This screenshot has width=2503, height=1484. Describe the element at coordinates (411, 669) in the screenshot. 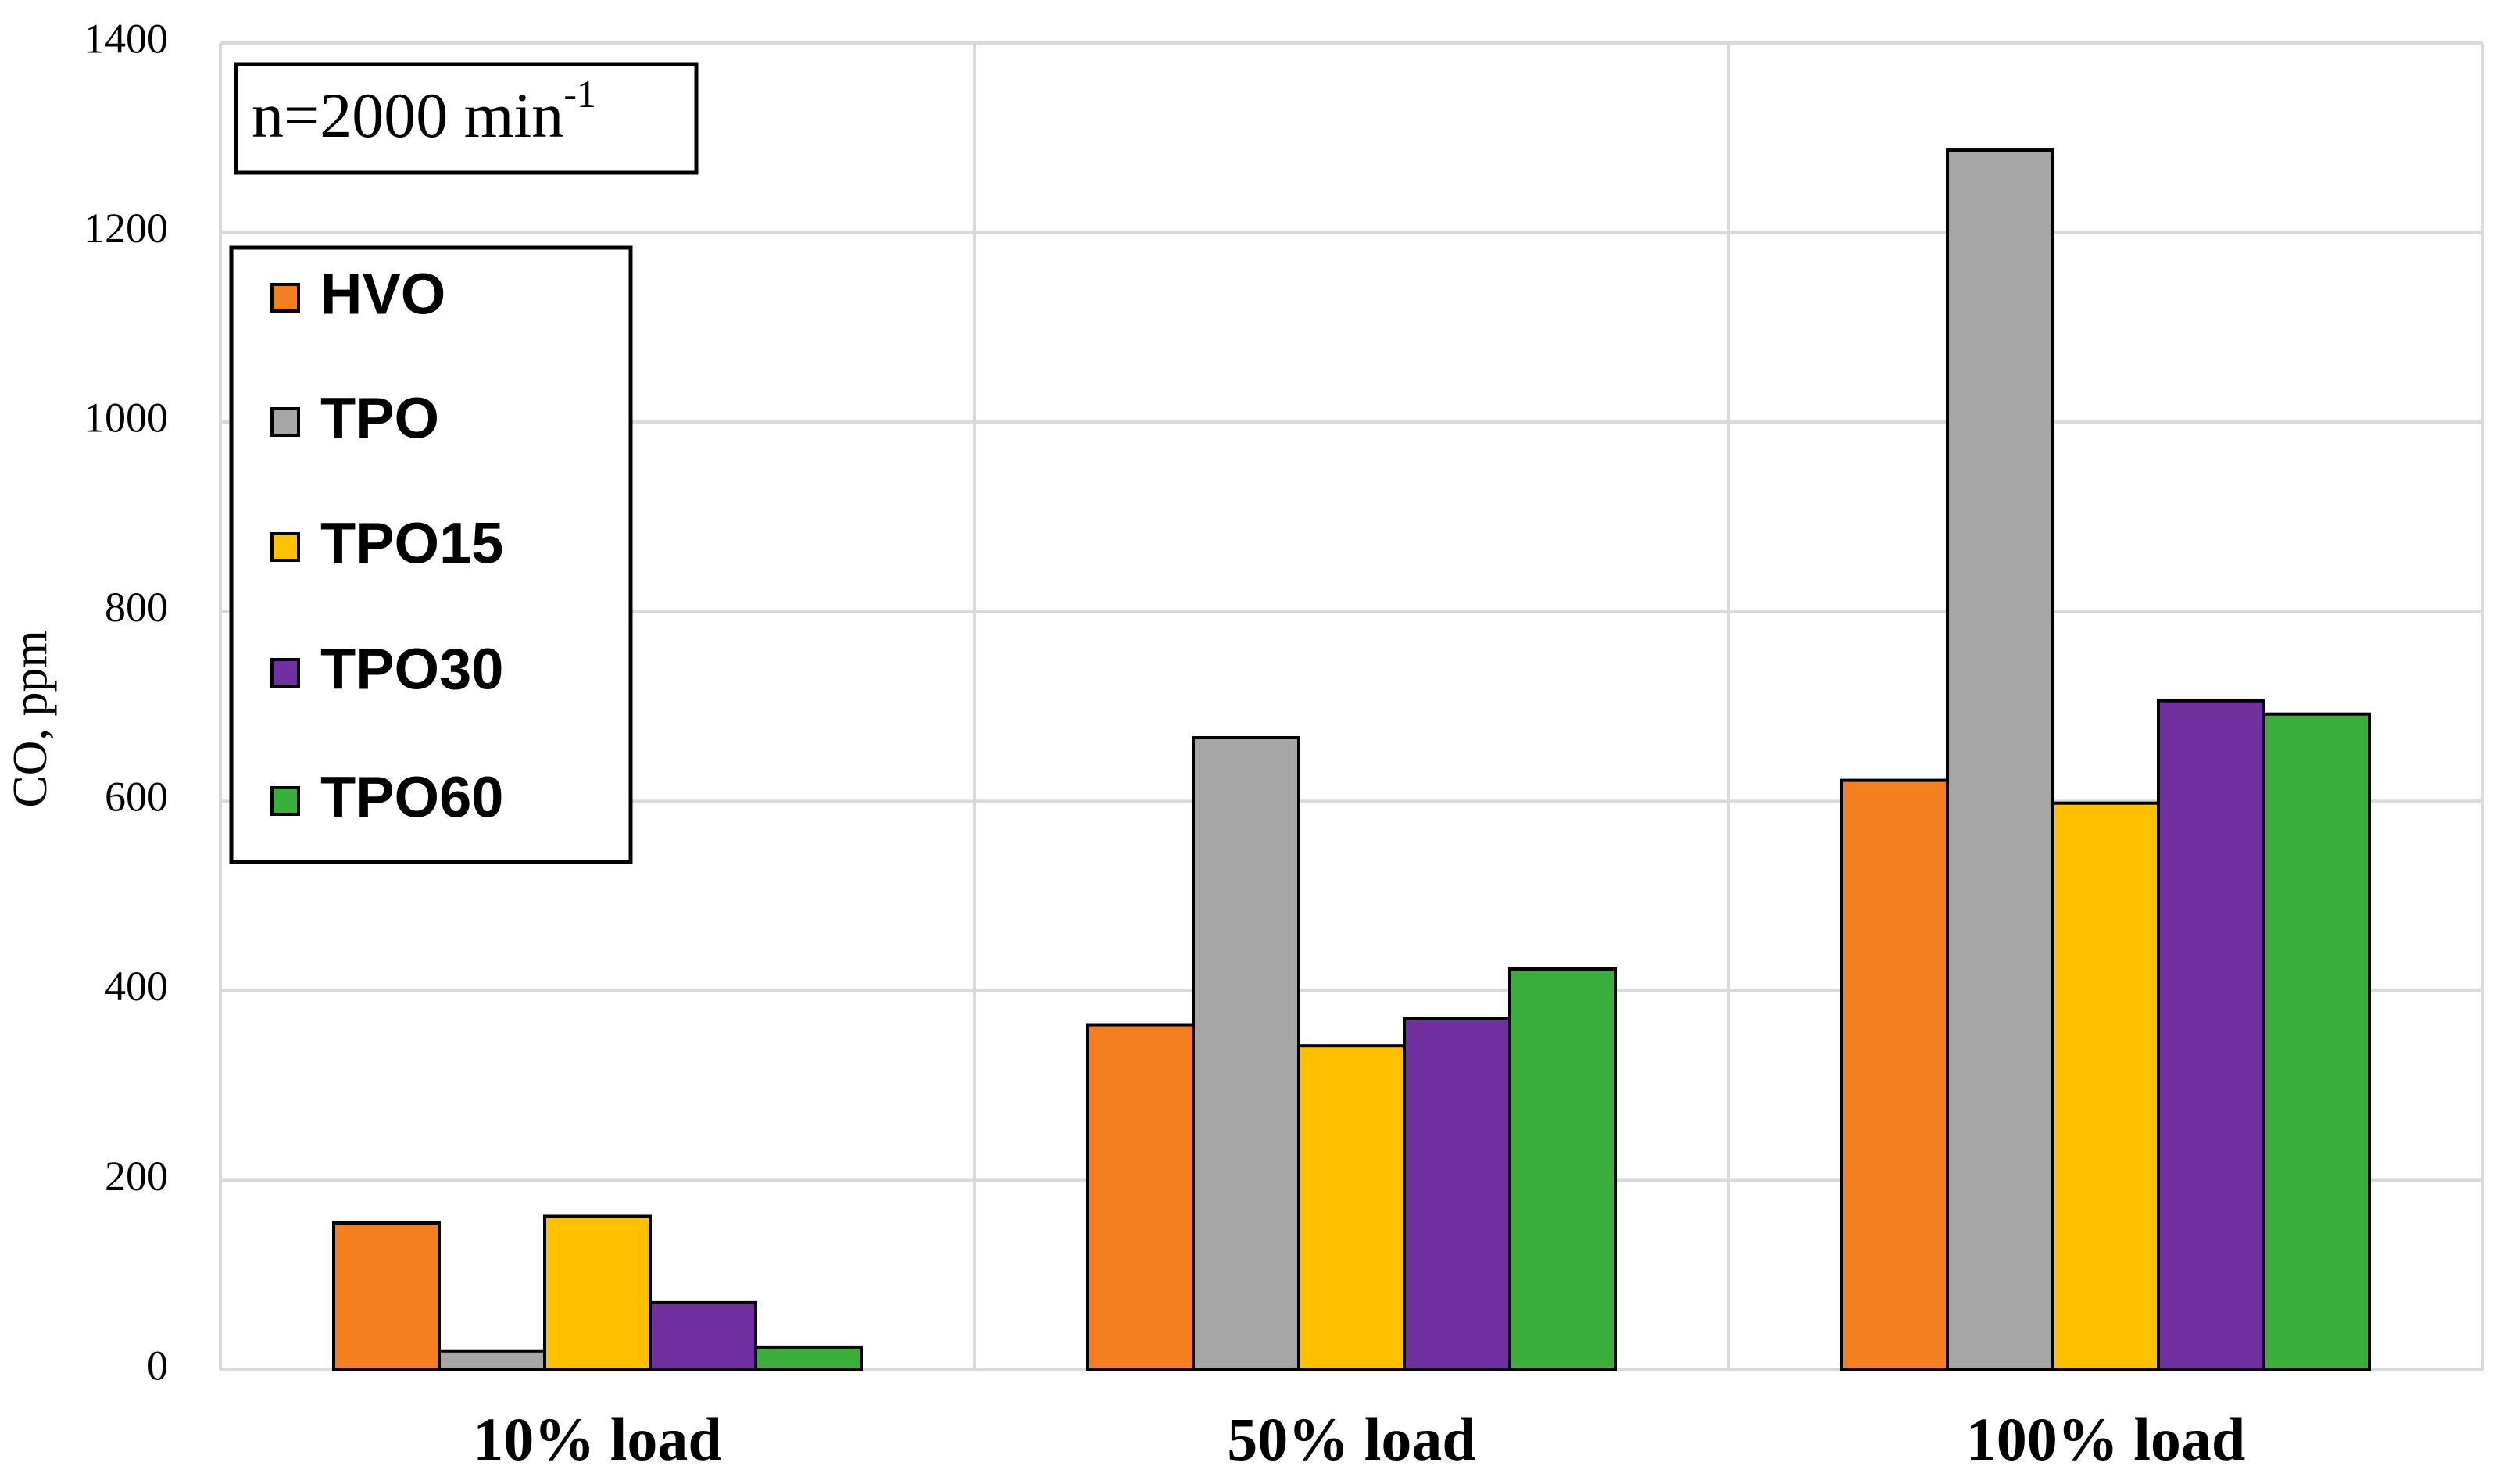

I see `legend-label: TPO30` at that location.